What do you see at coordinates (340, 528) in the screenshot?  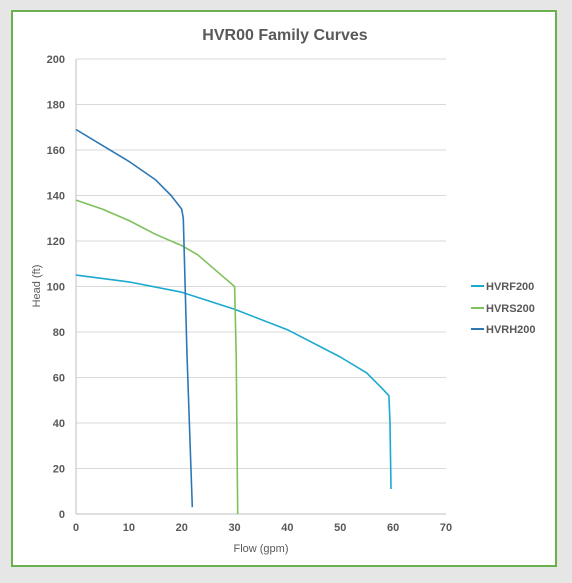 I see `x-tick-label: 50` at bounding box center [340, 528].